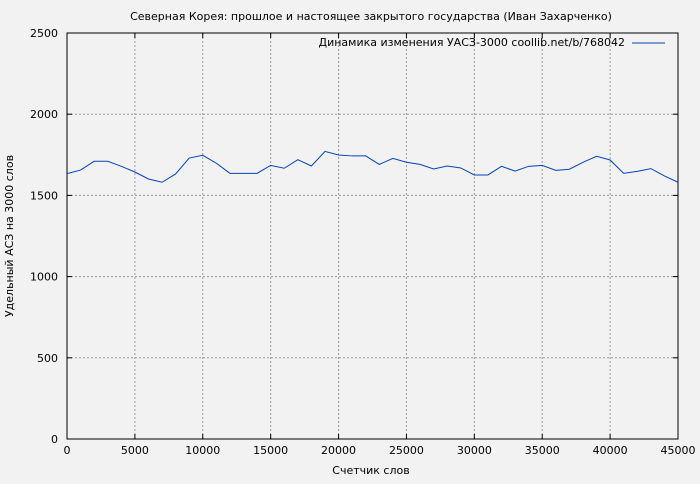 The height and width of the screenshot is (484, 700). What do you see at coordinates (678, 450) in the screenshot?
I see `x-tick-label: 45000` at bounding box center [678, 450].